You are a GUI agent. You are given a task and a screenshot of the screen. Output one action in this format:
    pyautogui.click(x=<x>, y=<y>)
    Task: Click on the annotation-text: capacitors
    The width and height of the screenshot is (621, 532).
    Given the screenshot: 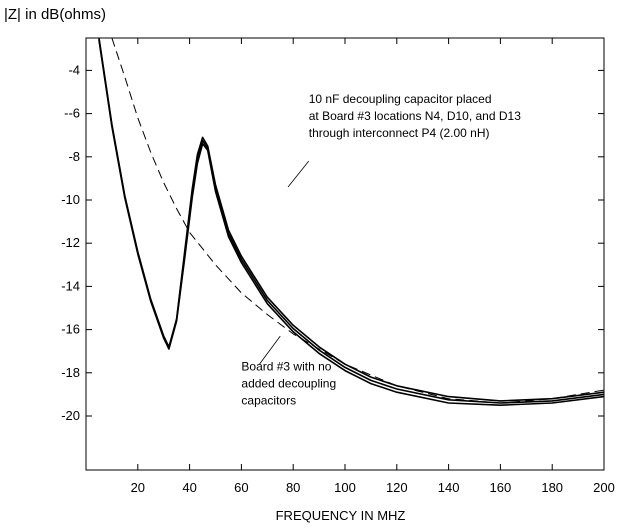 What is the action you would take?
    pyautogui.click(x=268, y=401)
    